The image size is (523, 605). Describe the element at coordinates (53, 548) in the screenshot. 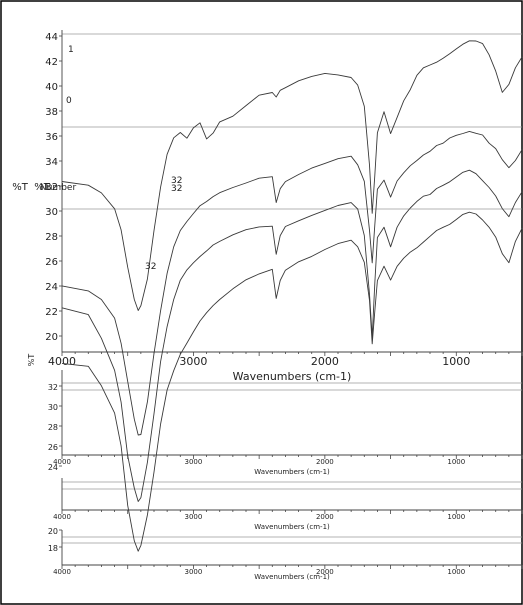

I see `y-tick-label: 18` at that location.